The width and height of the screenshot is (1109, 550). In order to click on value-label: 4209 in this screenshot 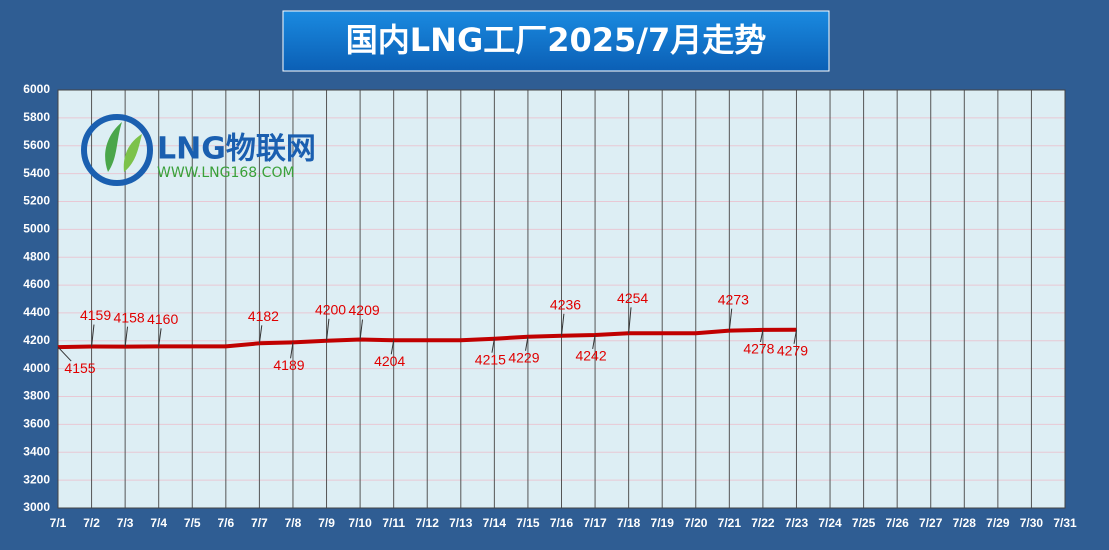, I will do `click(364, 310)`.